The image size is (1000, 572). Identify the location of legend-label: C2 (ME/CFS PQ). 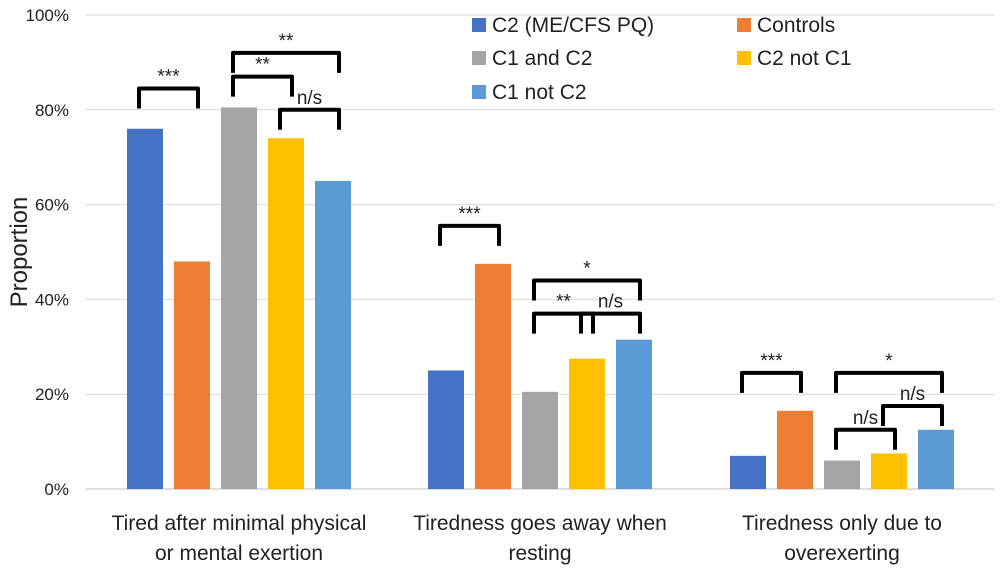
(573, 25).